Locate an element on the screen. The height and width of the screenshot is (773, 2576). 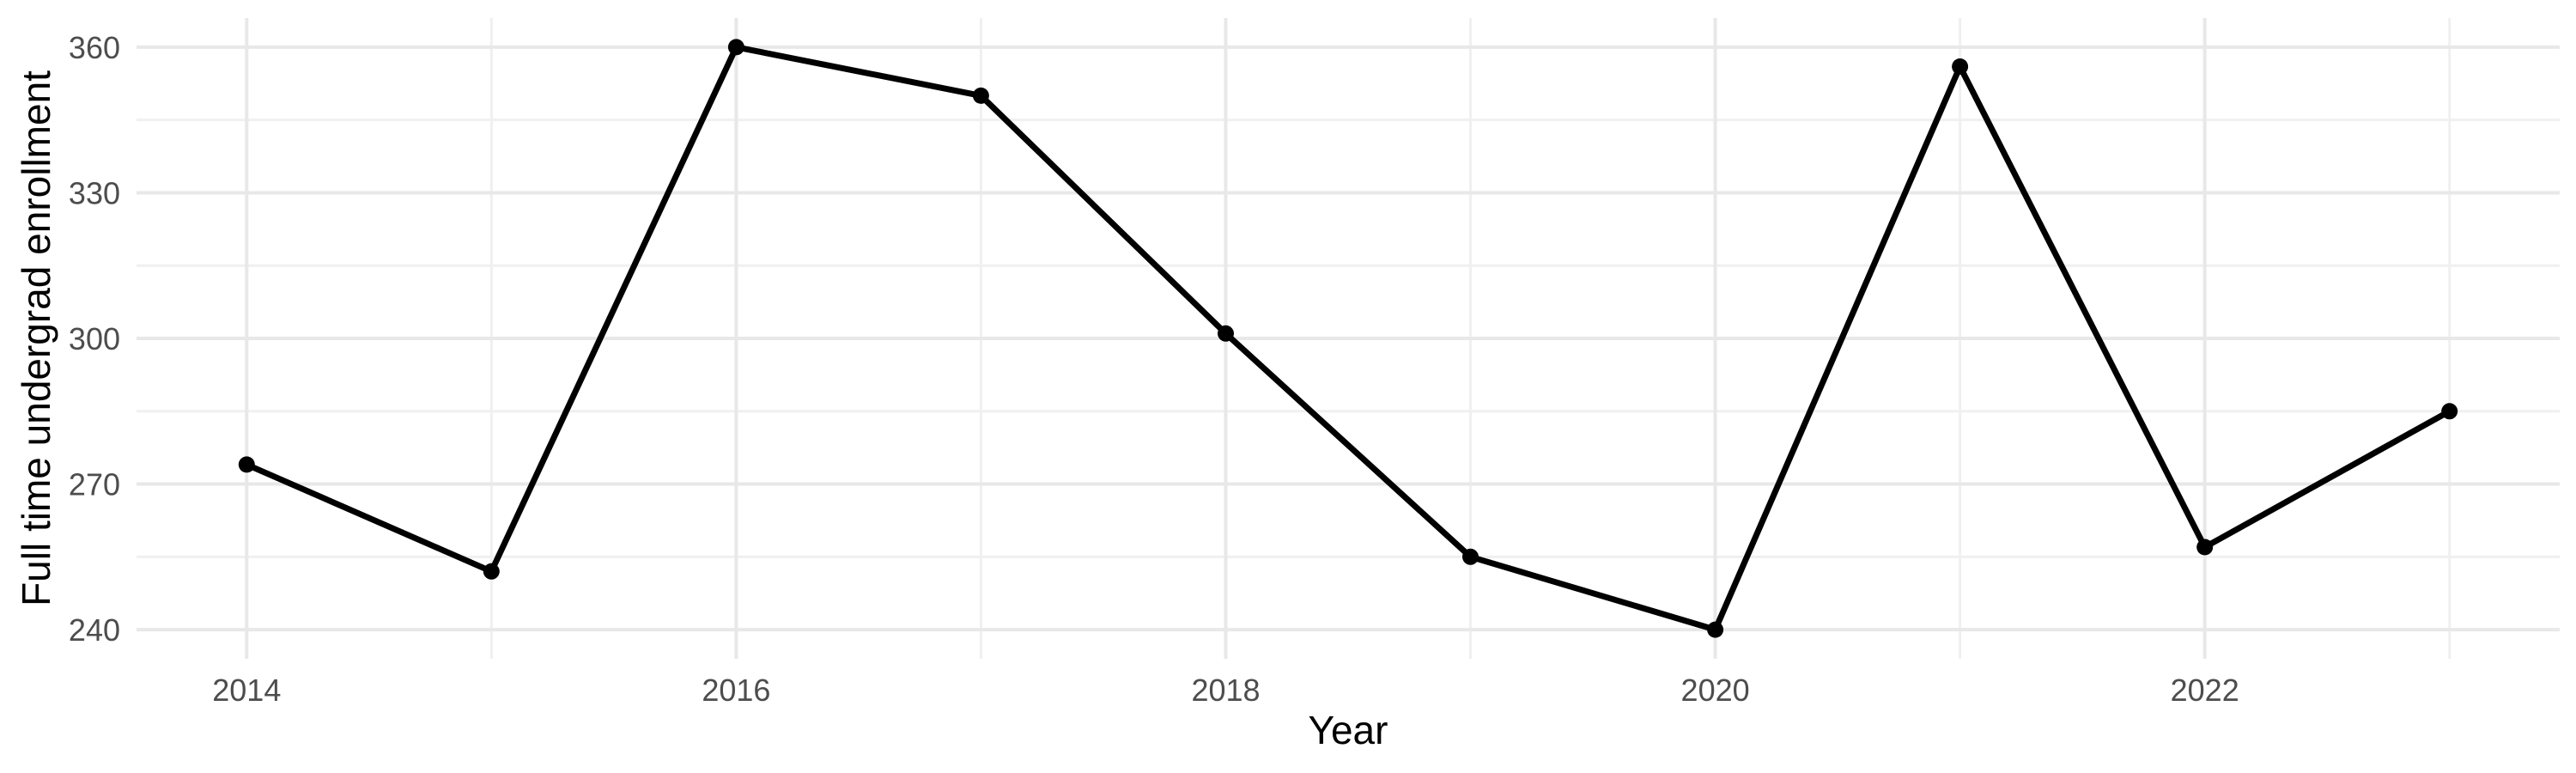
y-axis-tick-labels: 240 270 300 330 360 is located at coordinates (94, 339).